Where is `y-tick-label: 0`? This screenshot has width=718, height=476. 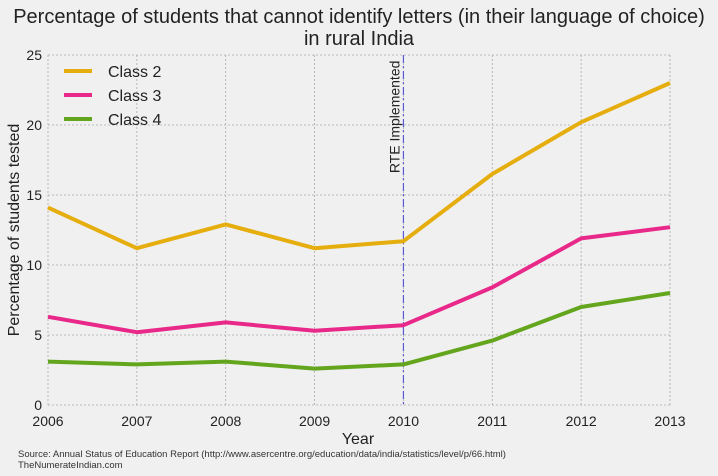 y-tick-label: 0 is located at coordinates (38, 405).